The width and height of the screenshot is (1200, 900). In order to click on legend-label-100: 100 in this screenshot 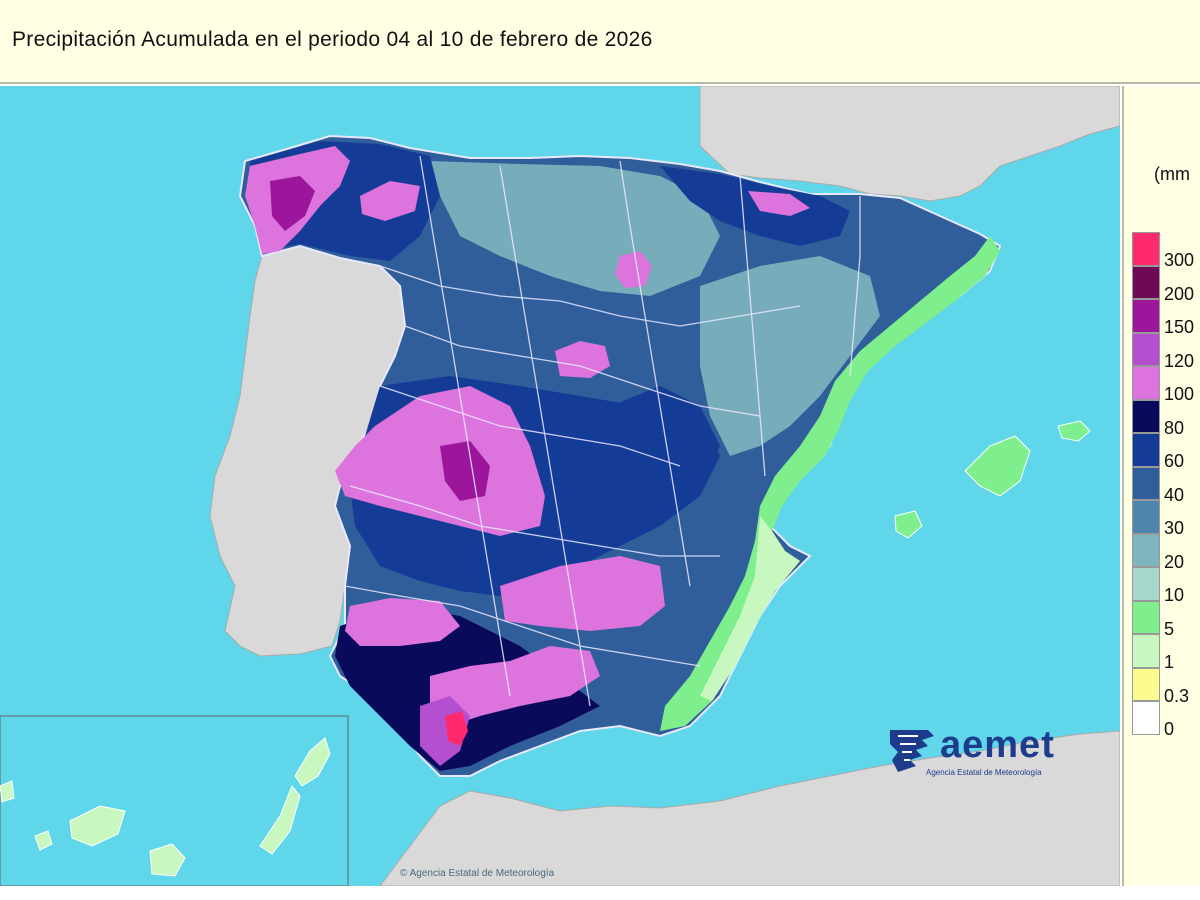, I will do `click(1179, 394)`.